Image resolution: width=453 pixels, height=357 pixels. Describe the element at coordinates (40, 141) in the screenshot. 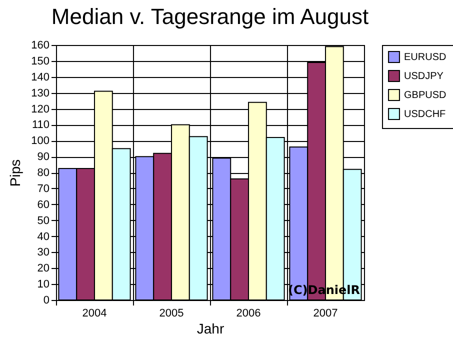

I see `y-tick-label: 100` at that location.